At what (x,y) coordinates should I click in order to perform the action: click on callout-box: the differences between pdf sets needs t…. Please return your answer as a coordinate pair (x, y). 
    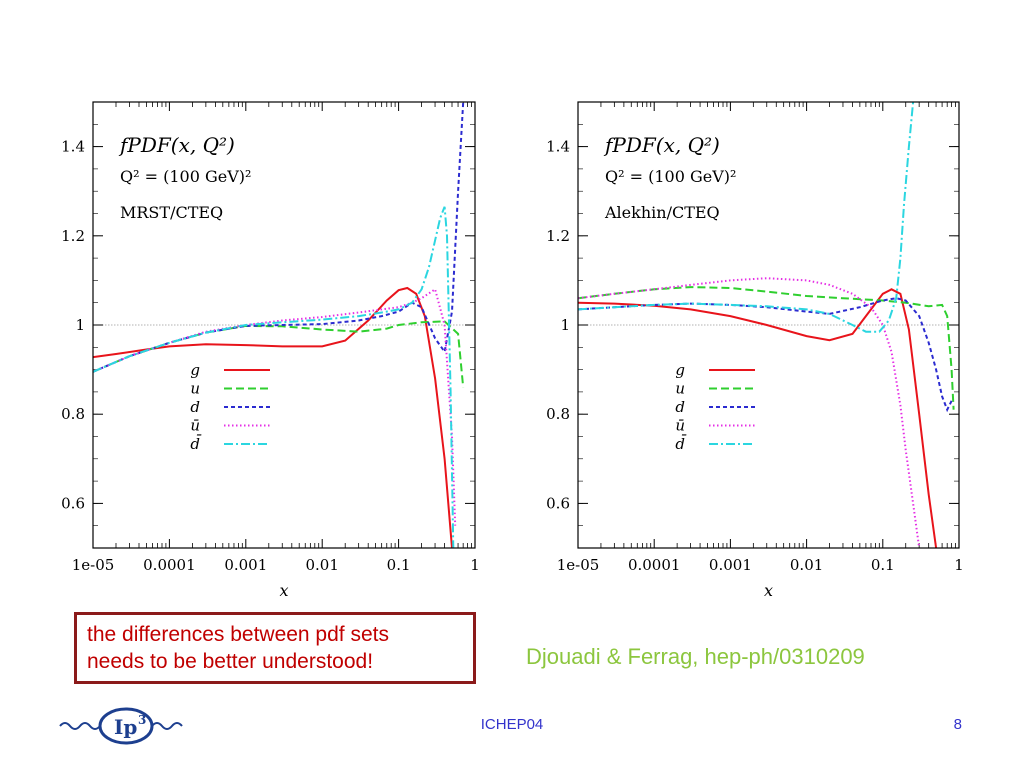
    Looking at the image, I should click on (275, 648).